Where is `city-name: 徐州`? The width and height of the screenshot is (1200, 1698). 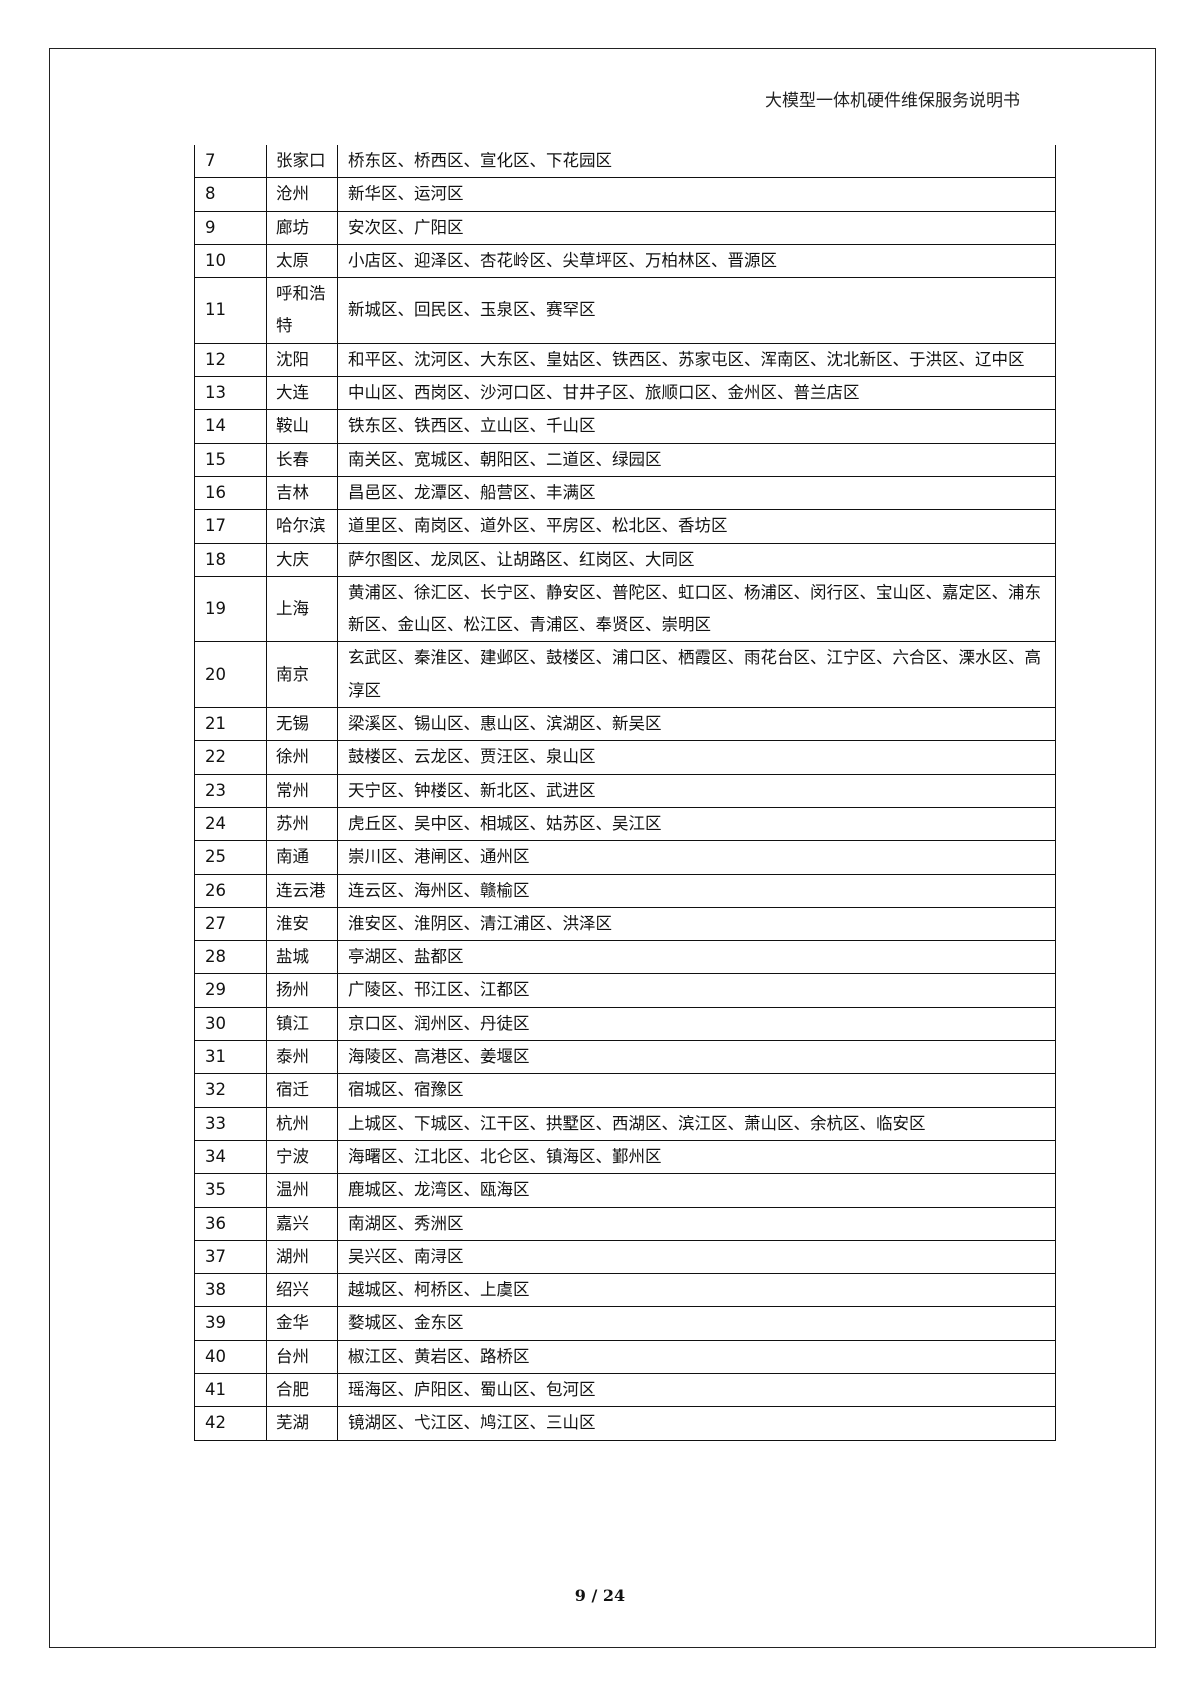 city-name: 徐州 is located at coordinates (302, 757).